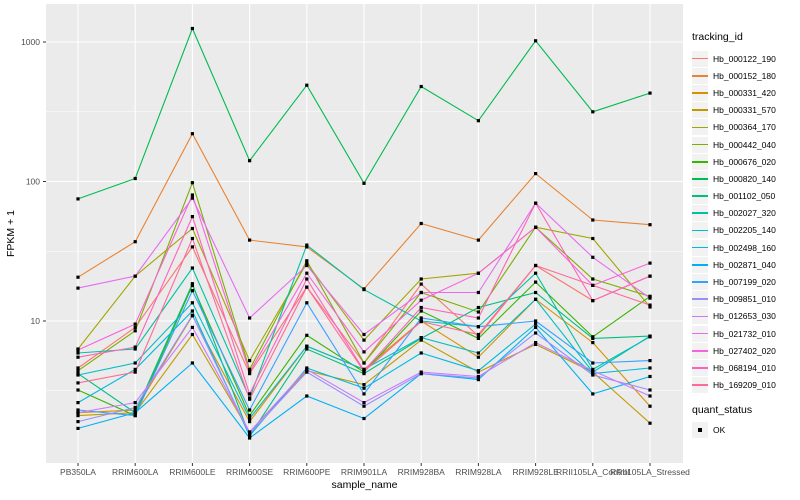 The height and width of the screenshot is (500, 800). I want to click on legend-item: Hb_027402_020, so click(734, 350).